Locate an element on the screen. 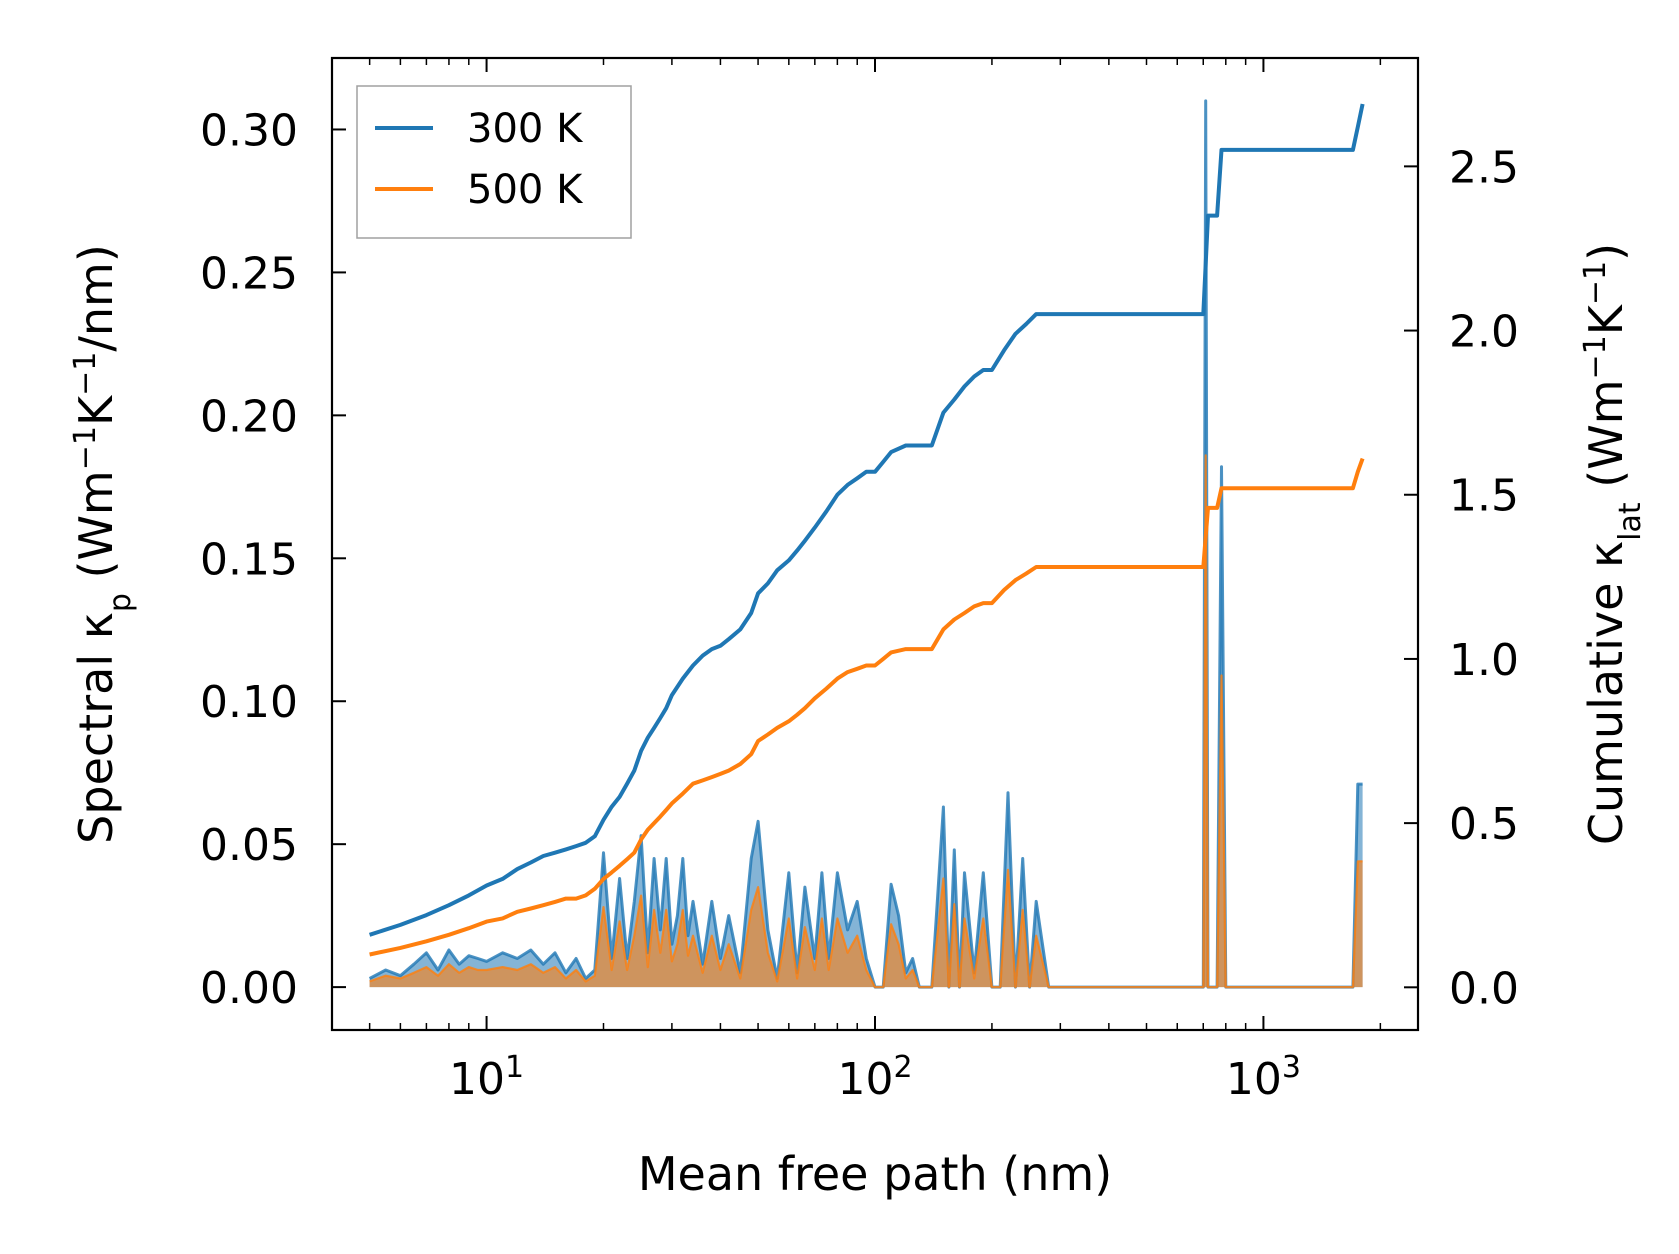 The width and height of the screenshot is (1679, 1254). left-ylabel-mid: K is located at coordinates (96, 410).